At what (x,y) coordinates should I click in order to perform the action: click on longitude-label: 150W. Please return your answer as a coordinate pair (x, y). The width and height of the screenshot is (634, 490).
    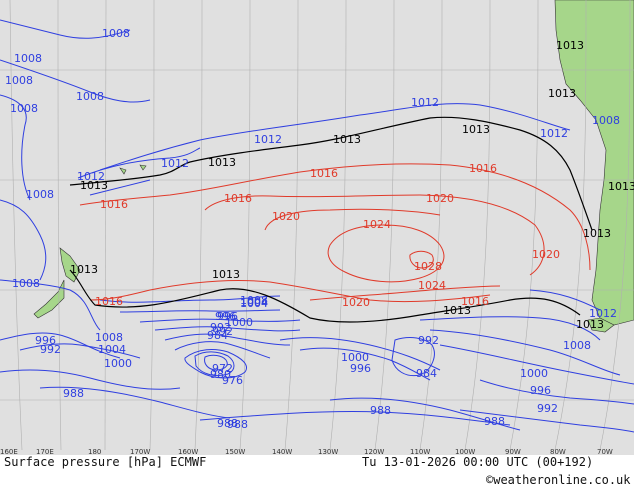
    Looking at the image, I should click on (235, 452).